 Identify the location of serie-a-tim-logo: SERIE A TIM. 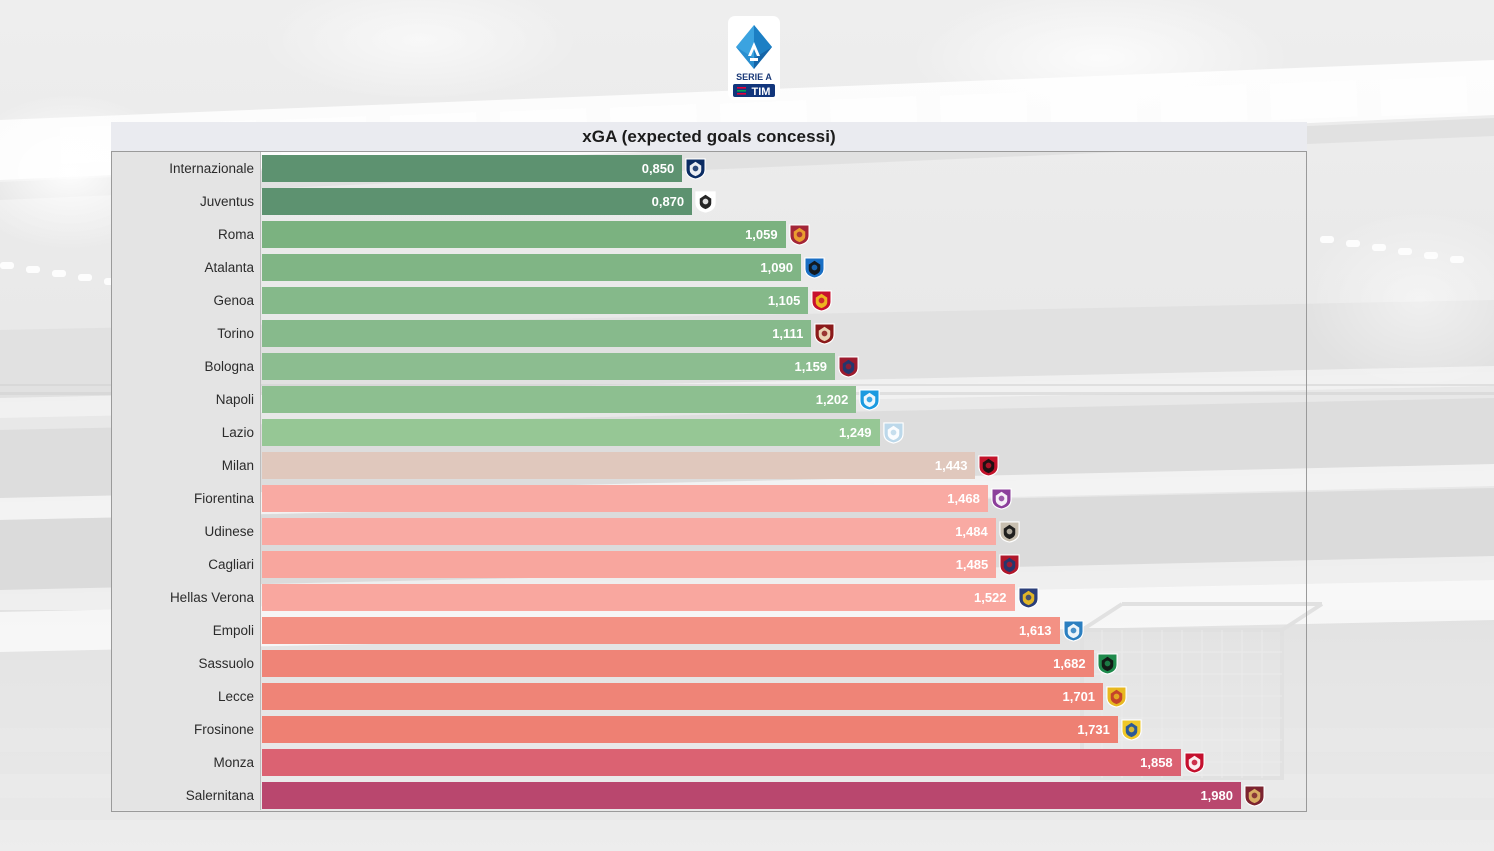
(754, 58).